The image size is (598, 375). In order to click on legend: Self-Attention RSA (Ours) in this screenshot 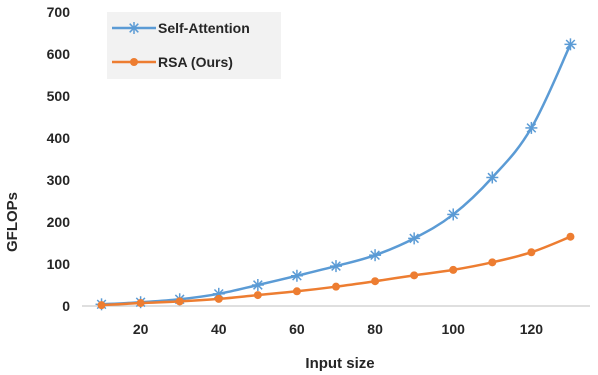, I will do `click(194, 45)`.